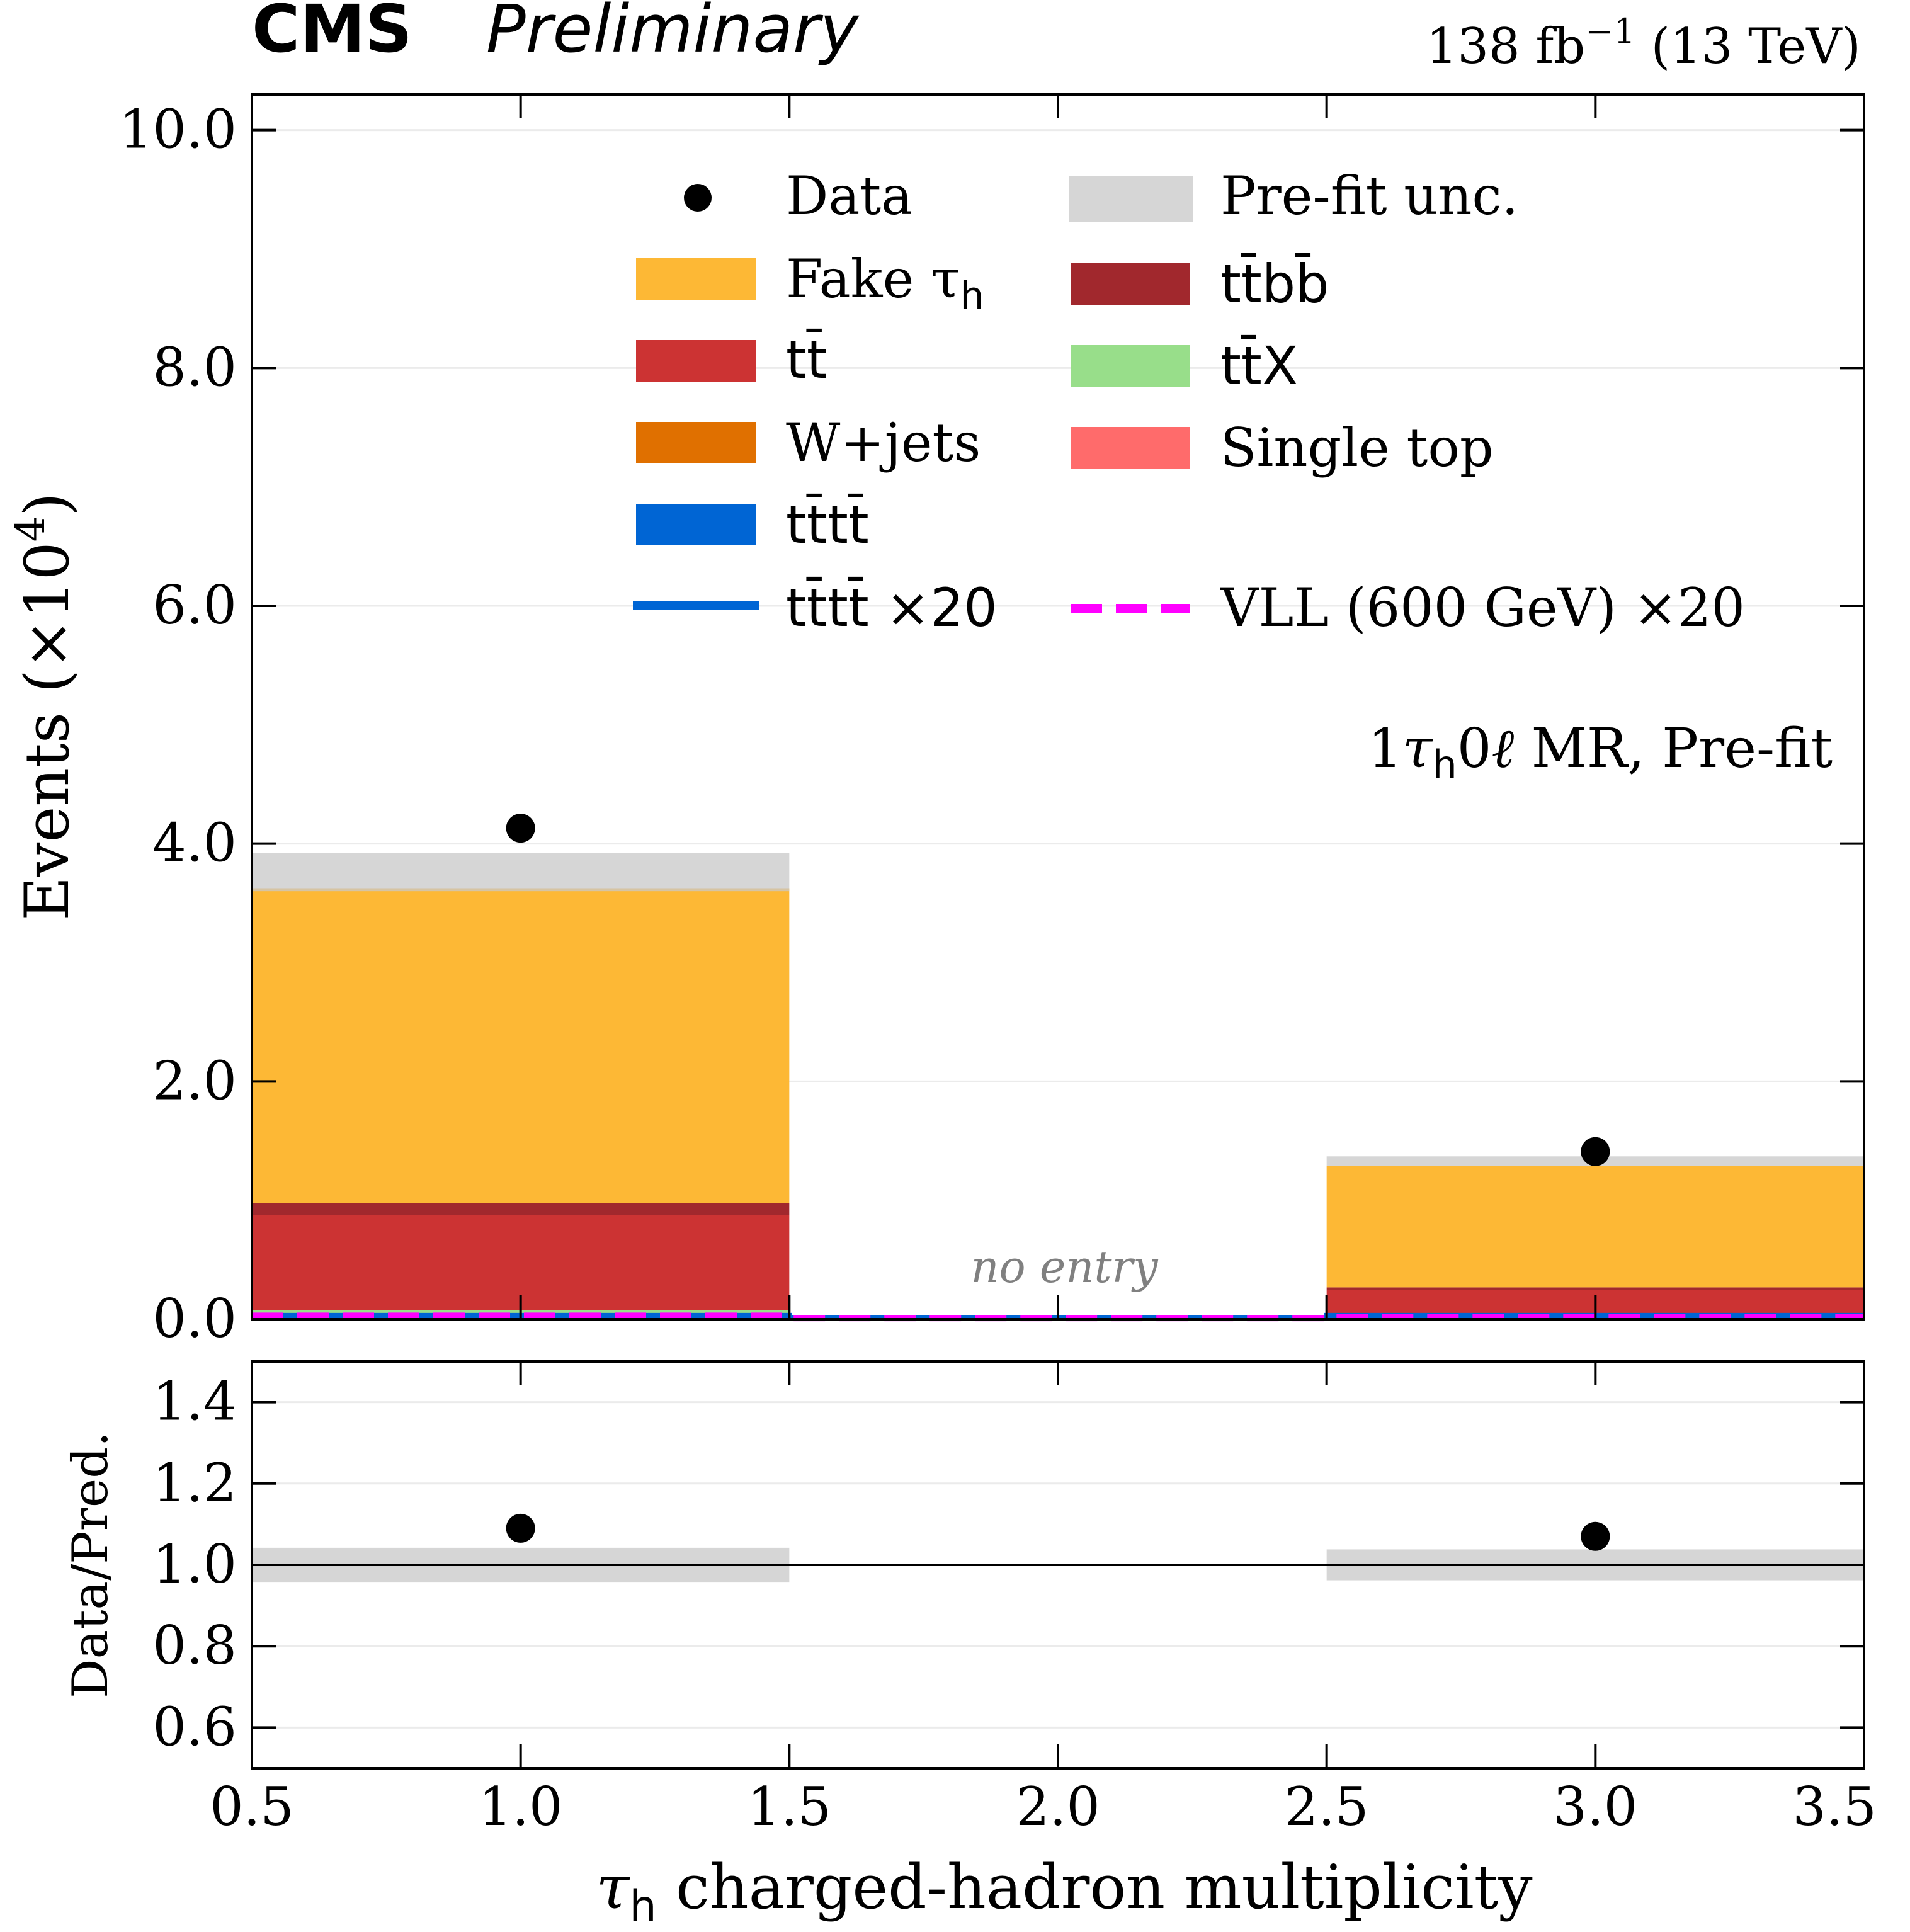 The width and height of the screenshot is (1910, 1932). What do you see at coordinates (194, 605) in the screenshot?
I see `main-ytick-label-3: 6.0` at bounding box center [194, 605].